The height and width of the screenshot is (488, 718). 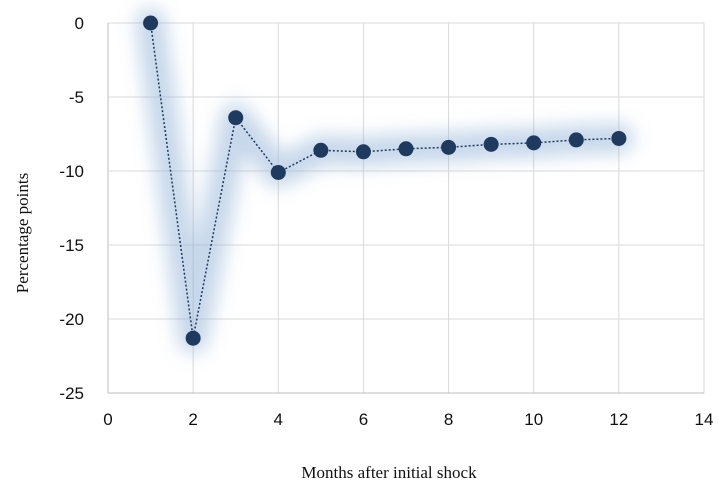 What do you see at coordinates (107, 419) in the screenshot?
I see `x-tick-label: 0` at bounding box center [107, 419].